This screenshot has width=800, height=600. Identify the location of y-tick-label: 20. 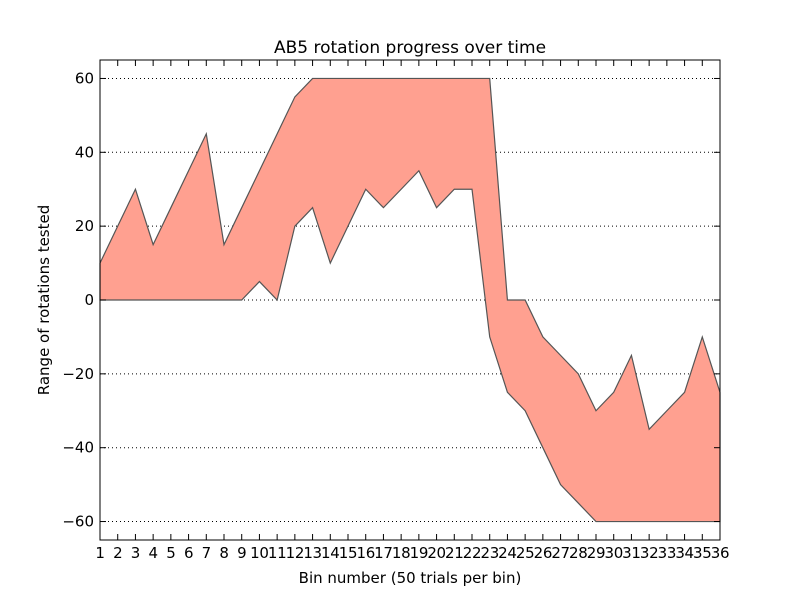
(84, 226).